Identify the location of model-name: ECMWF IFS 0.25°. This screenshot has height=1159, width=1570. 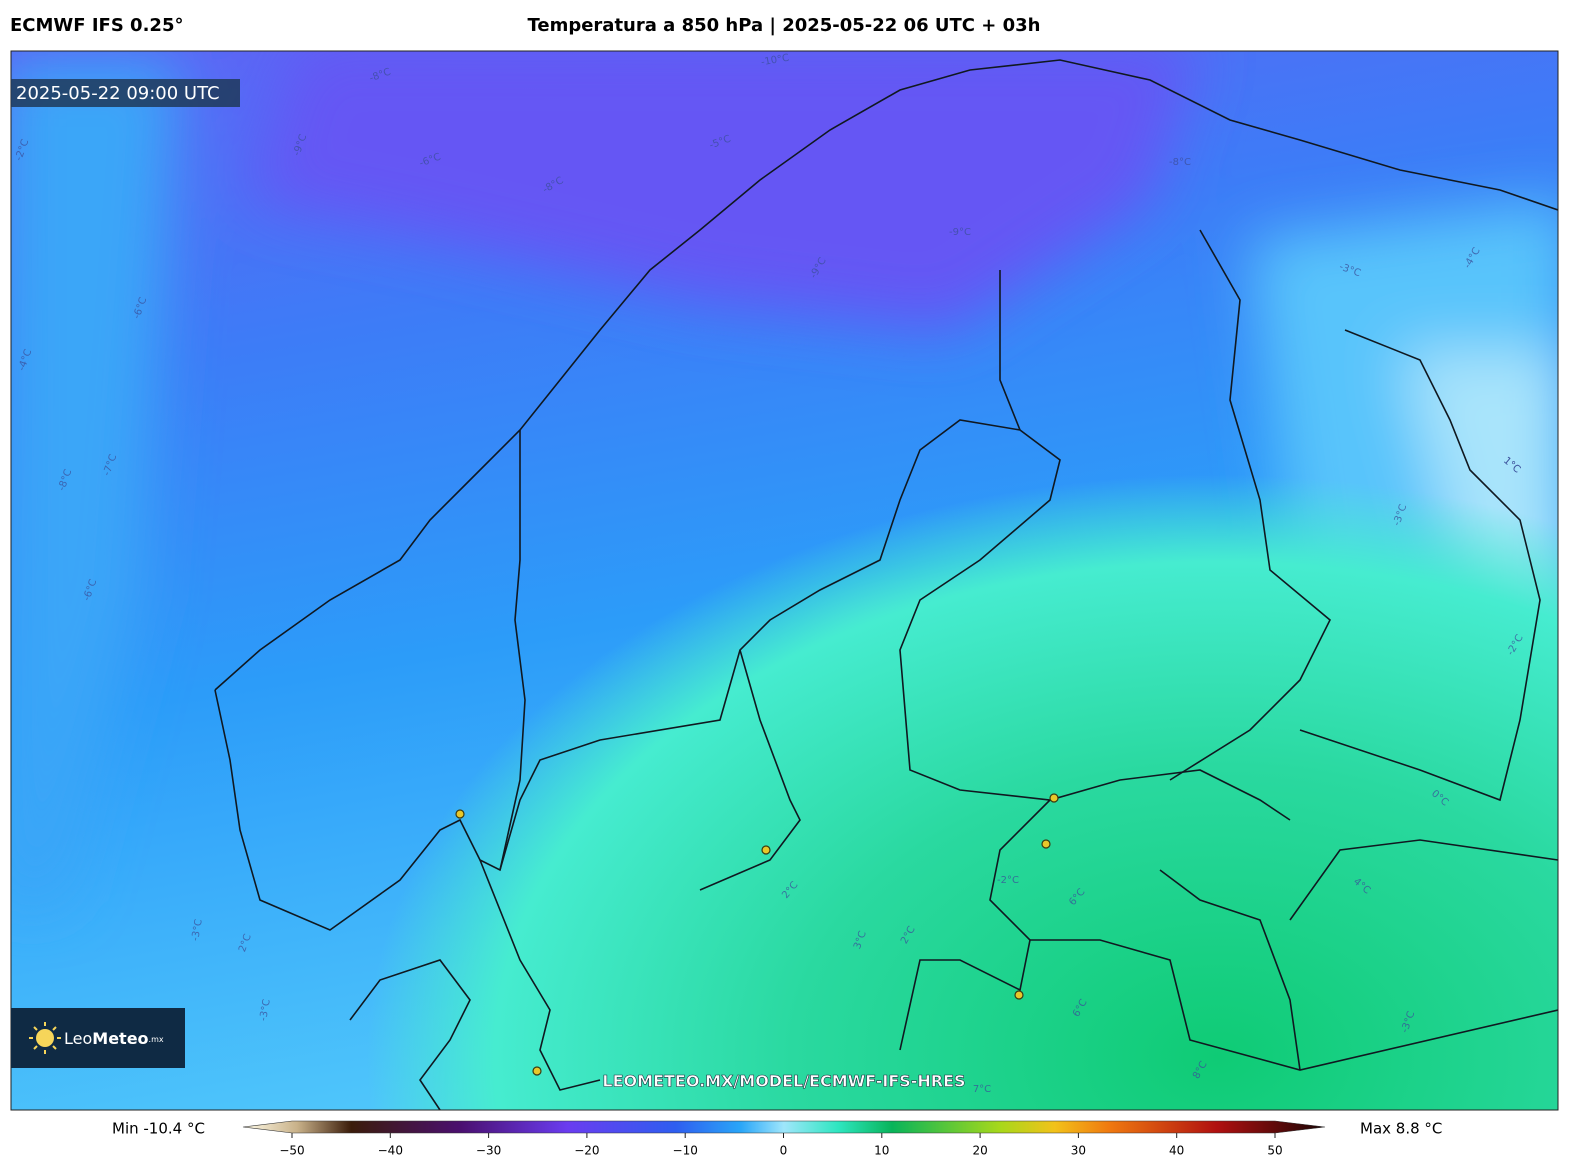
(96, 25).